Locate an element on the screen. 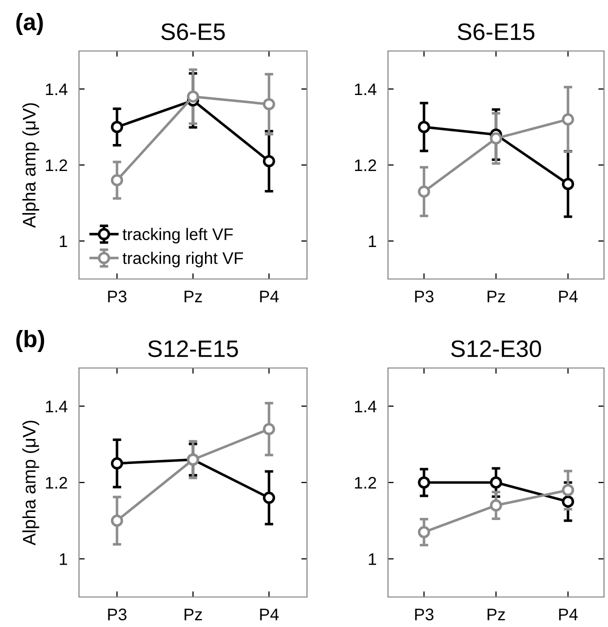  legend-label: tracking right VF is located at coordinates (183, 260).